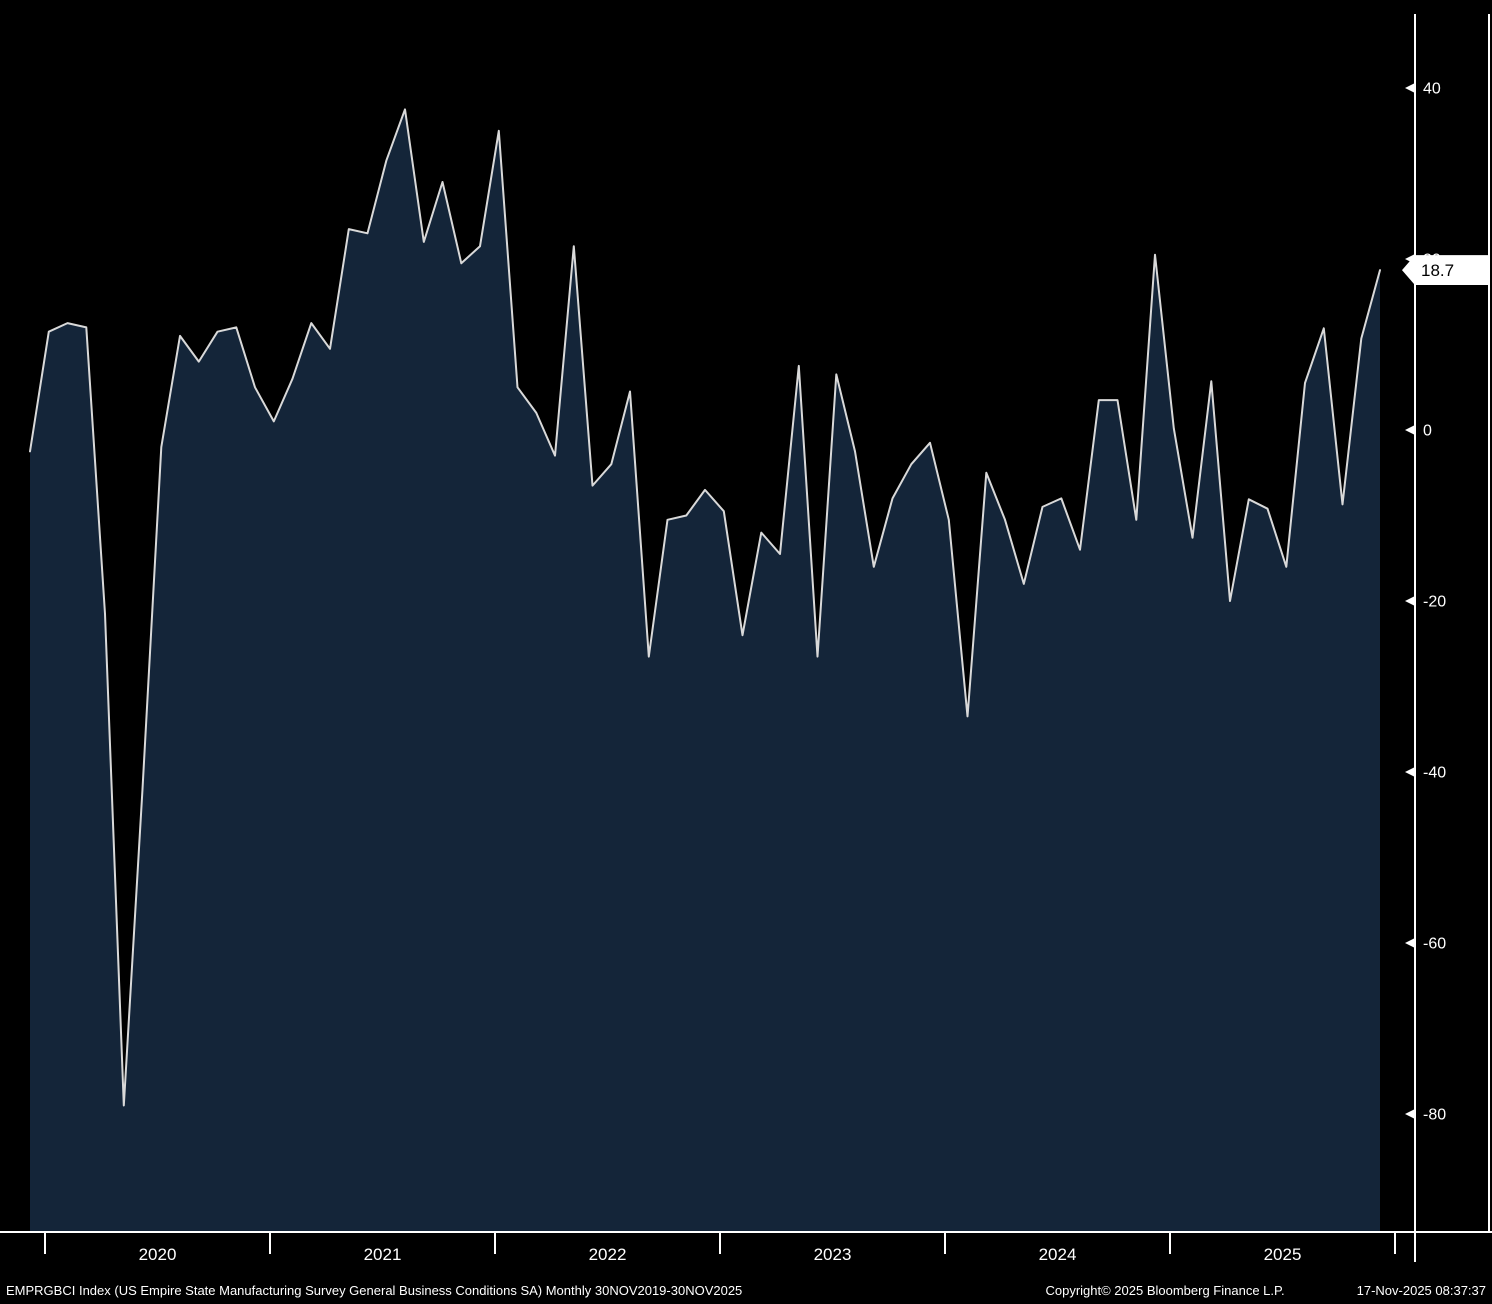 Image resolution: width=1492 pixels, height=1304 pixels. Describe the element at coordinates (1434, 944) in the screenshot. I see `y-tick-label: -60` at that location.